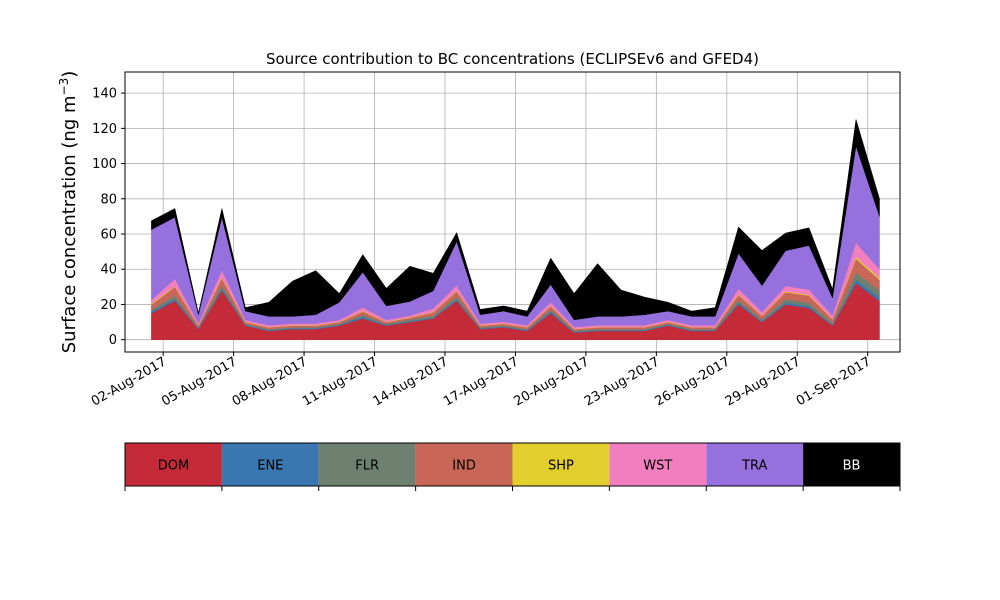 This screenshot has width=1000, height=600. I want to click on legend-swatch-shp, so click(561, 464).